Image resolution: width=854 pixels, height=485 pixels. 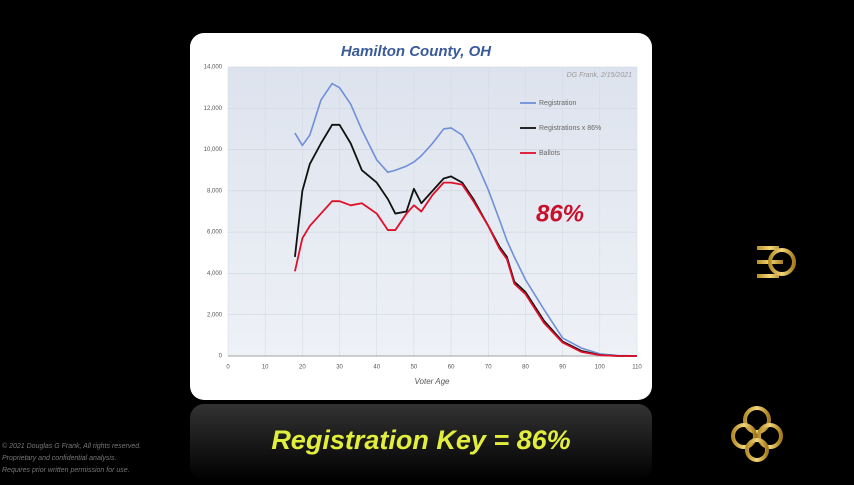 I want to click on x-tick-label: 30, so click(x=339, y=368).